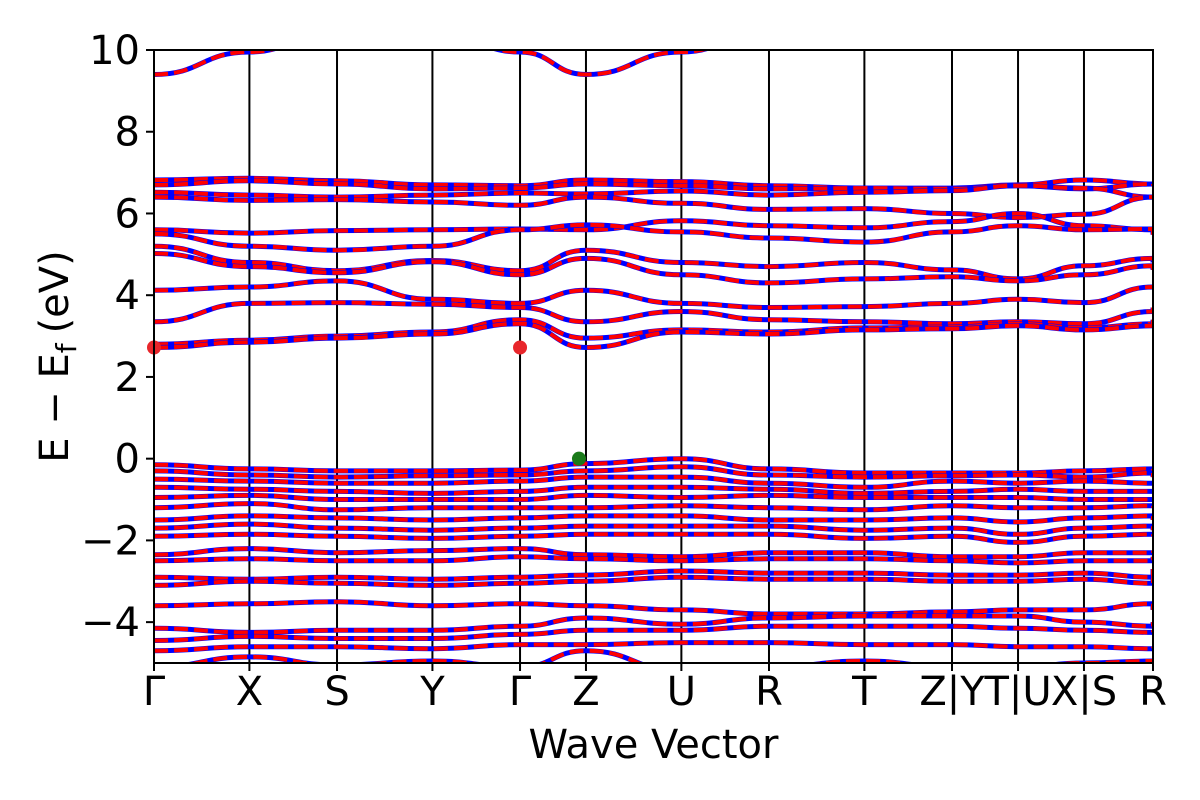  I want to click on x-tick-label: Y, so click(432, 692).